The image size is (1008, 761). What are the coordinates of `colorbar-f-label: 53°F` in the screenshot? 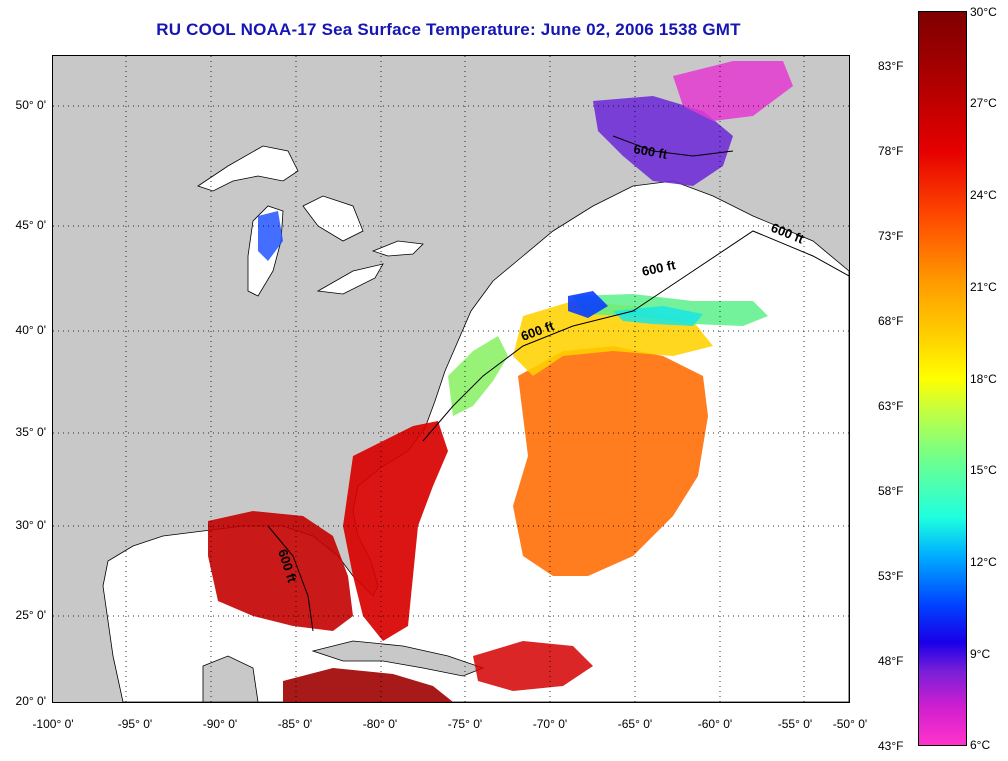 It's located at (891, 576).